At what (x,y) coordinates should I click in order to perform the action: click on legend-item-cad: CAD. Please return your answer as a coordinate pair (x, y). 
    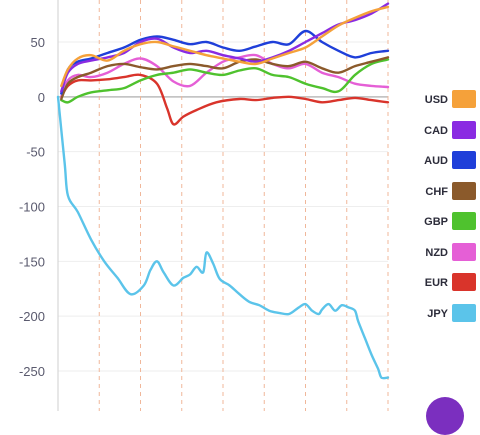
    Looking at the image, I should click on (443, 136).